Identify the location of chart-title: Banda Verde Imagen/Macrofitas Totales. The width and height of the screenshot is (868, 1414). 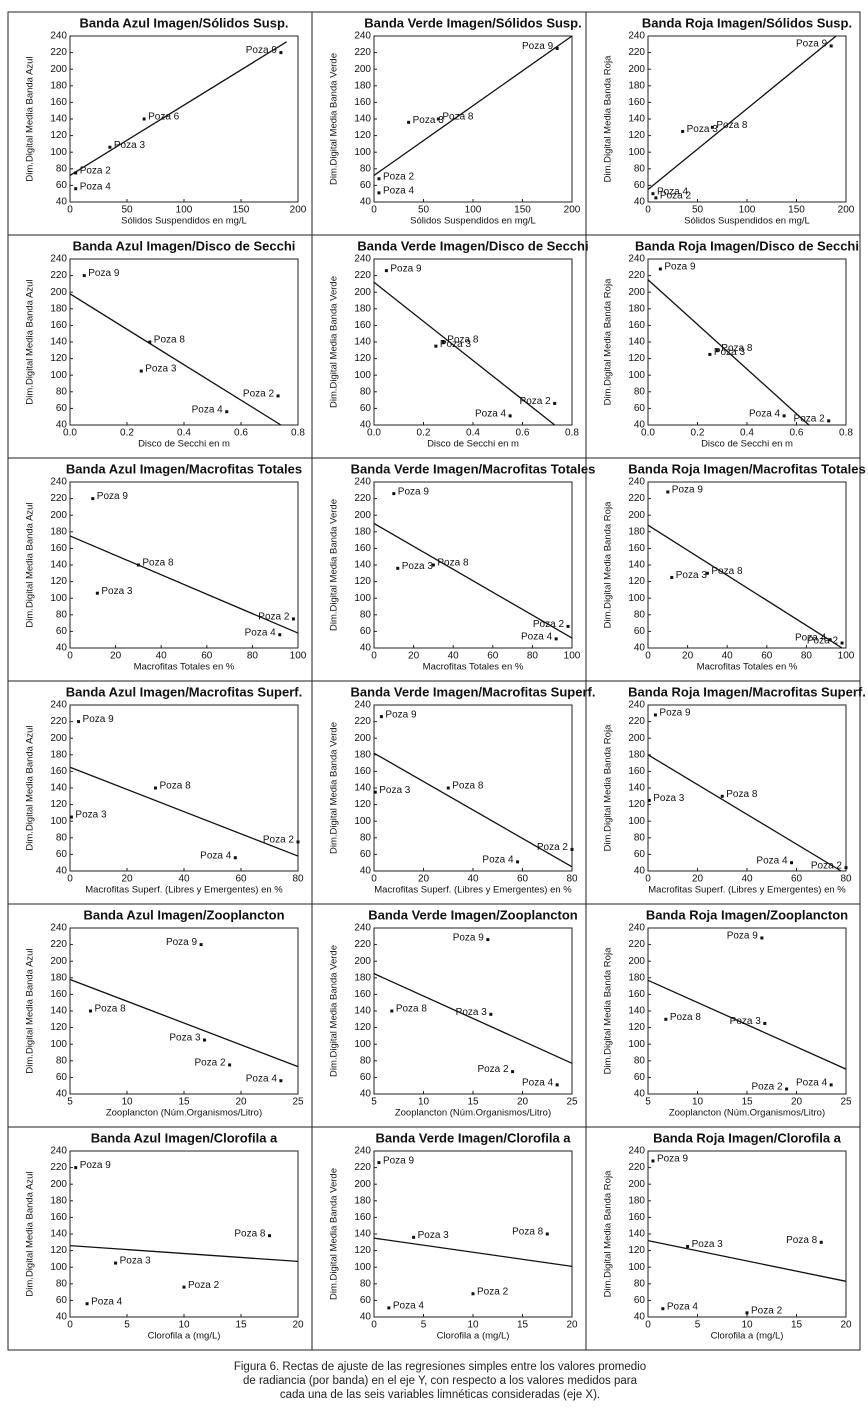
(473, 468).